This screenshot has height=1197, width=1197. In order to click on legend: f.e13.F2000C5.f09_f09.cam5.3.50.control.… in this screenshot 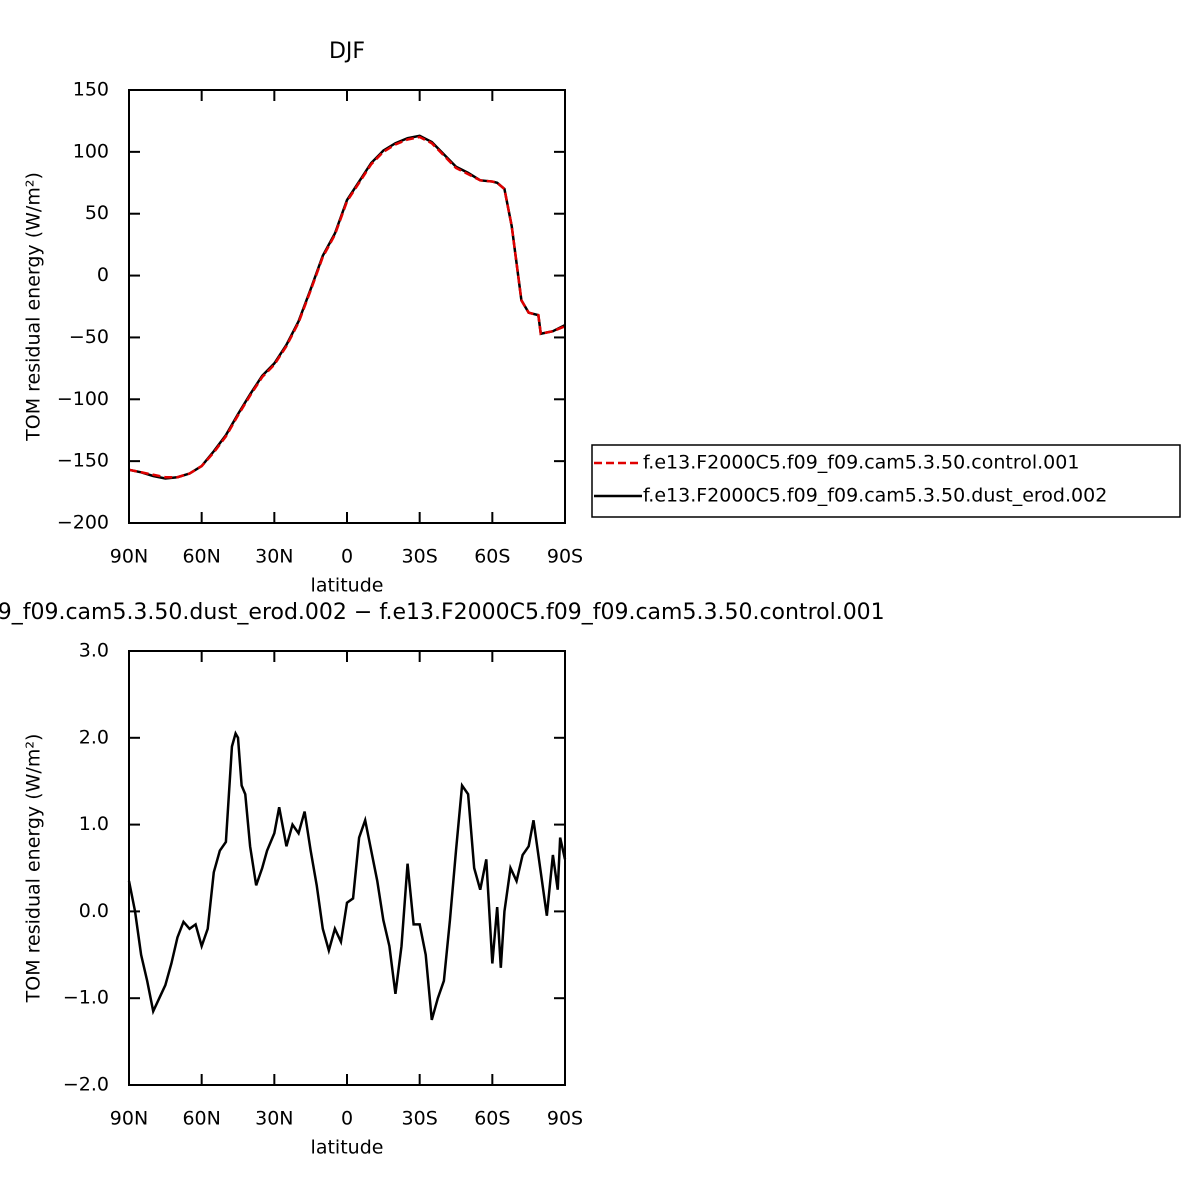, I will do `click(886, 481)`.